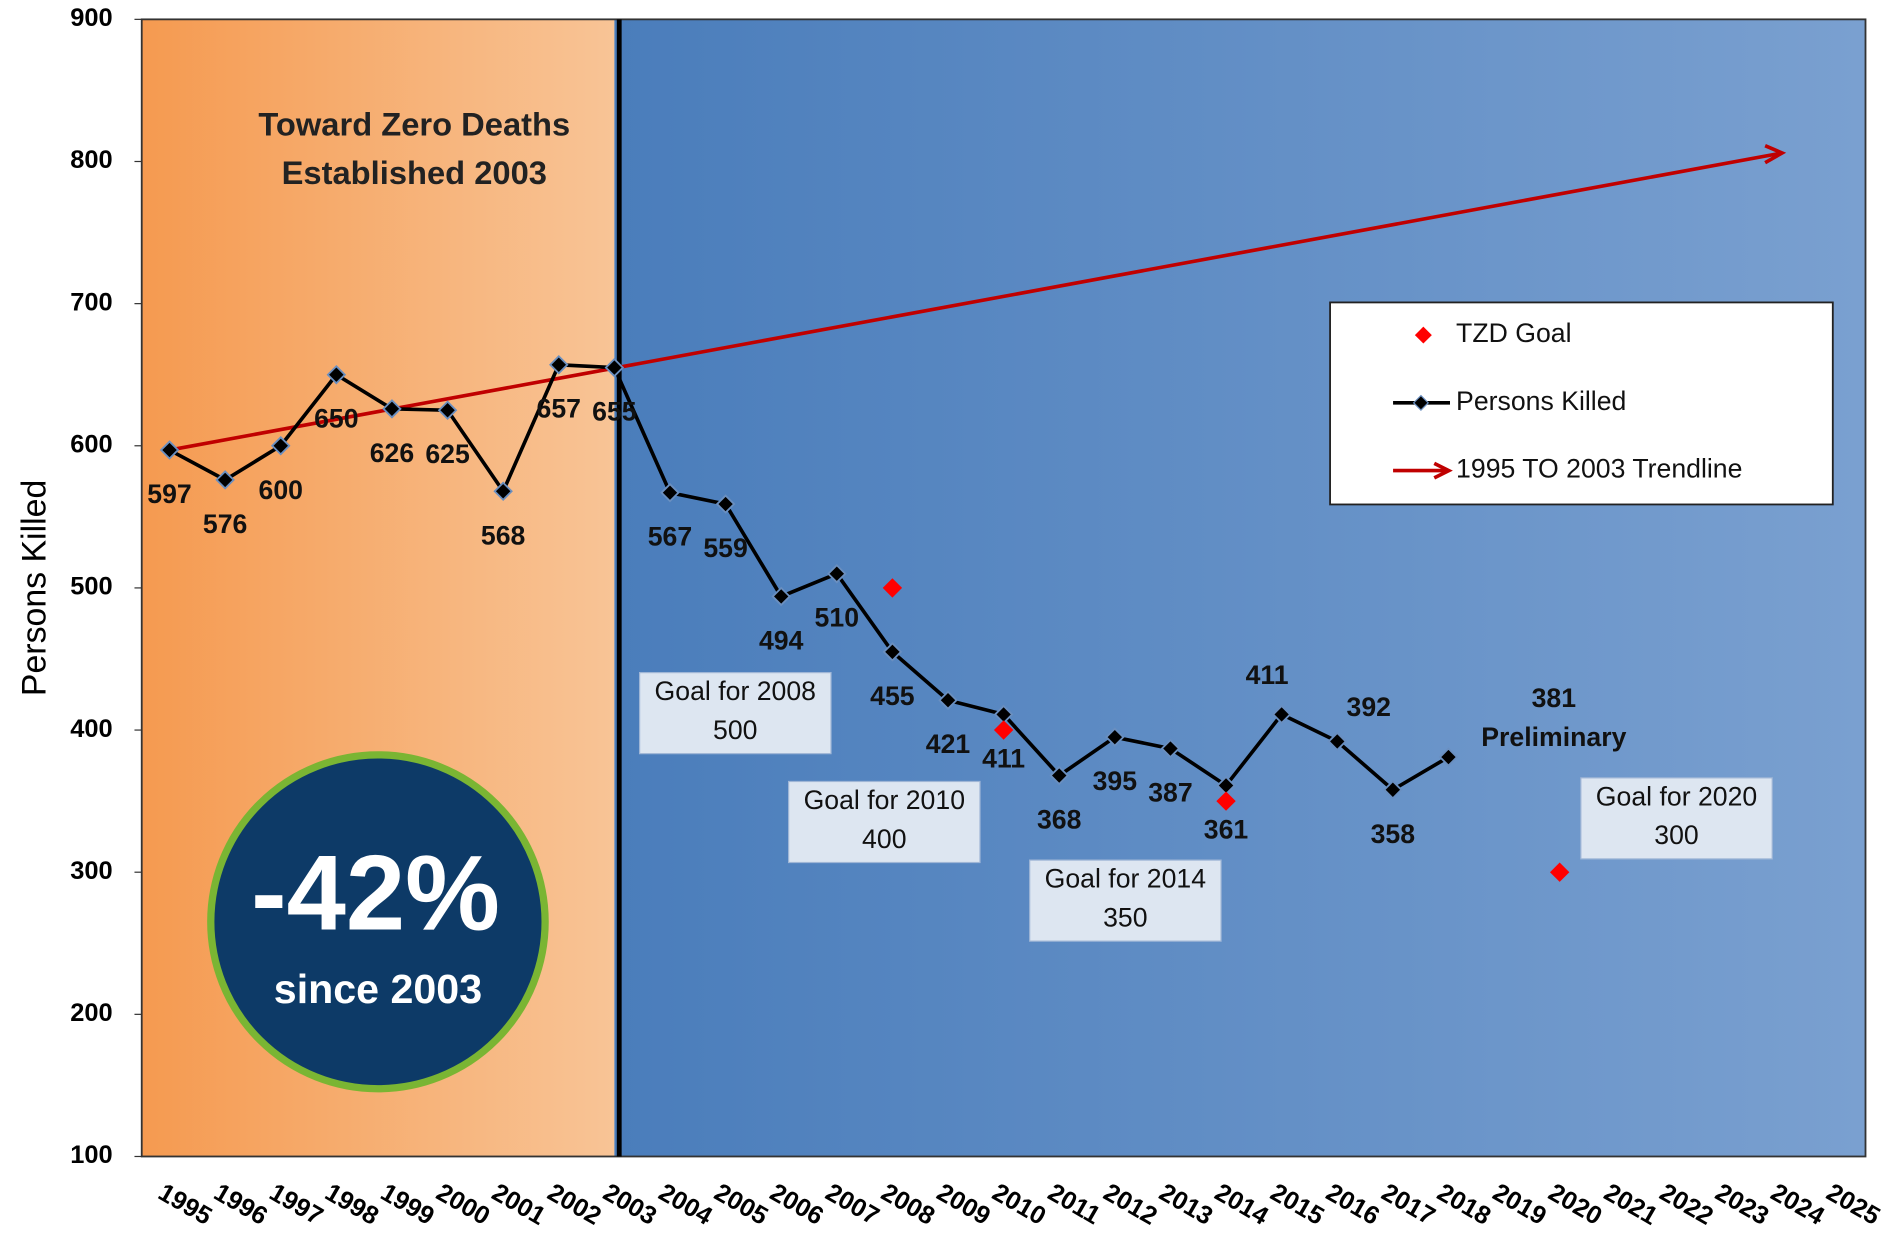 Image resolution: width=1897 pixels, height=1246 pixels. I want to click on legend-label: 1995 TO 2003 Trendline, so click(1599, 469).